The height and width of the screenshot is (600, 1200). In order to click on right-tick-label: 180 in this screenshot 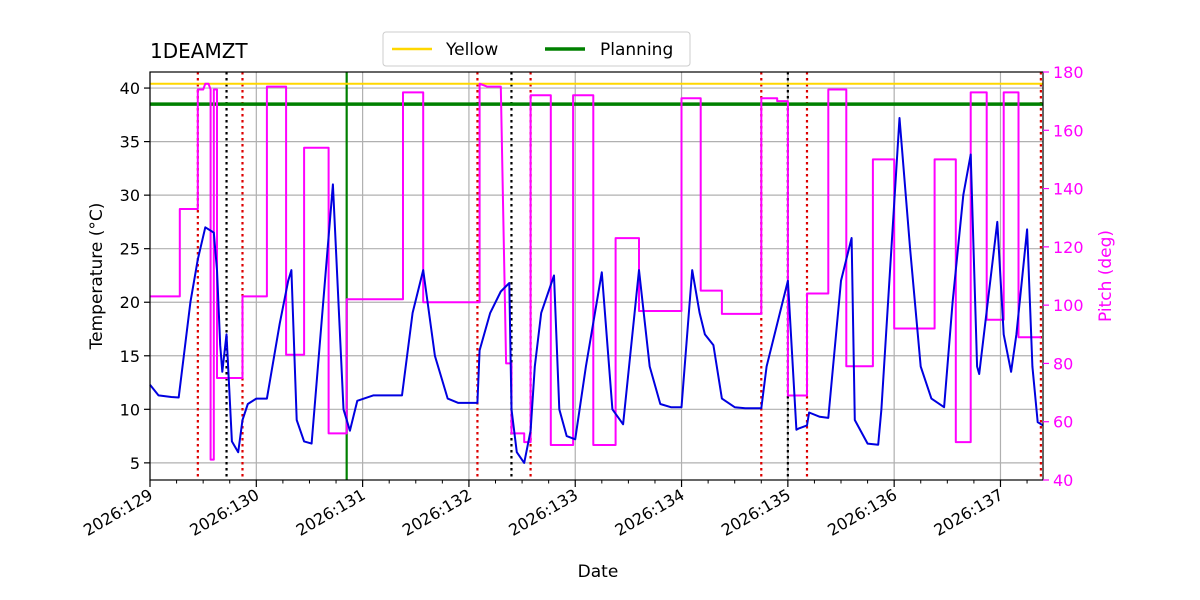, I will do `click(1068, 72)`.